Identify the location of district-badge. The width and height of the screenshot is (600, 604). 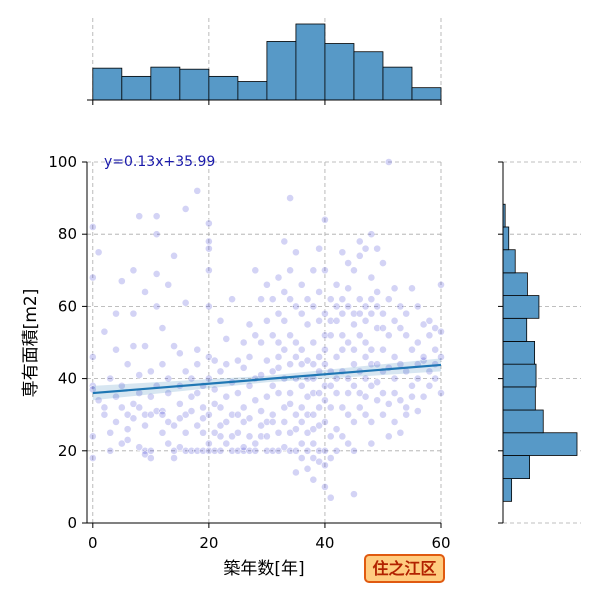
(404, 568).